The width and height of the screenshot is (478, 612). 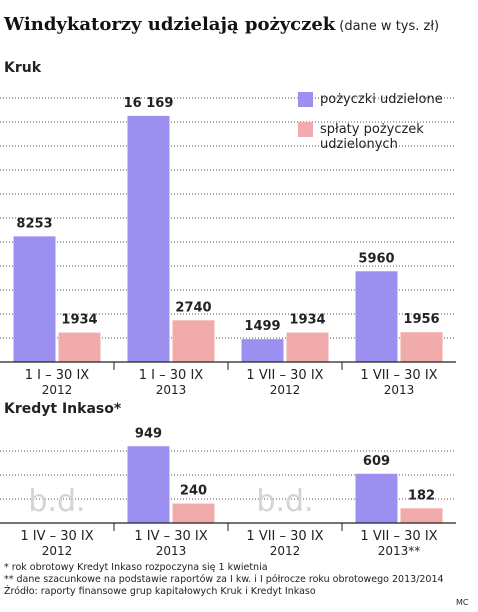 I want to click on value-label: 5960, so click(x=376, y=258).